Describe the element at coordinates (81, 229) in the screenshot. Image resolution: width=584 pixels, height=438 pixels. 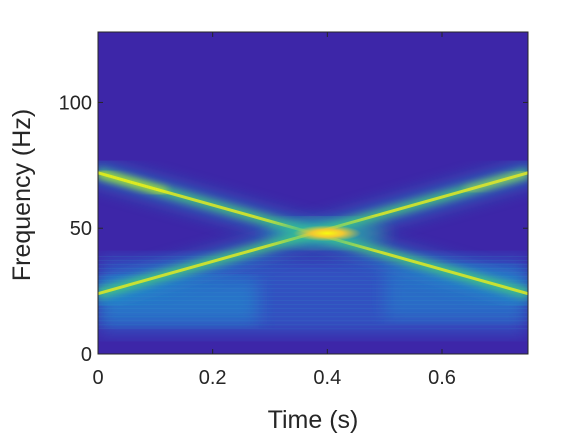
I see `y-tick-label: 50` at that location.